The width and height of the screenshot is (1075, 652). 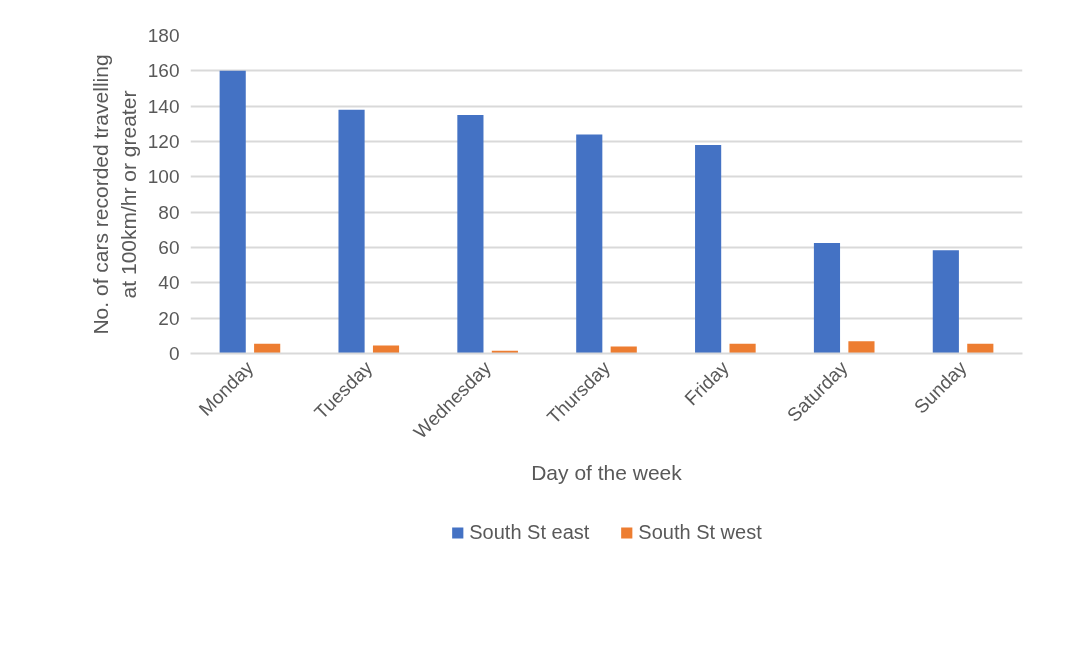 I want to click on y-tick-label: 140, so click(x=163, y=106).